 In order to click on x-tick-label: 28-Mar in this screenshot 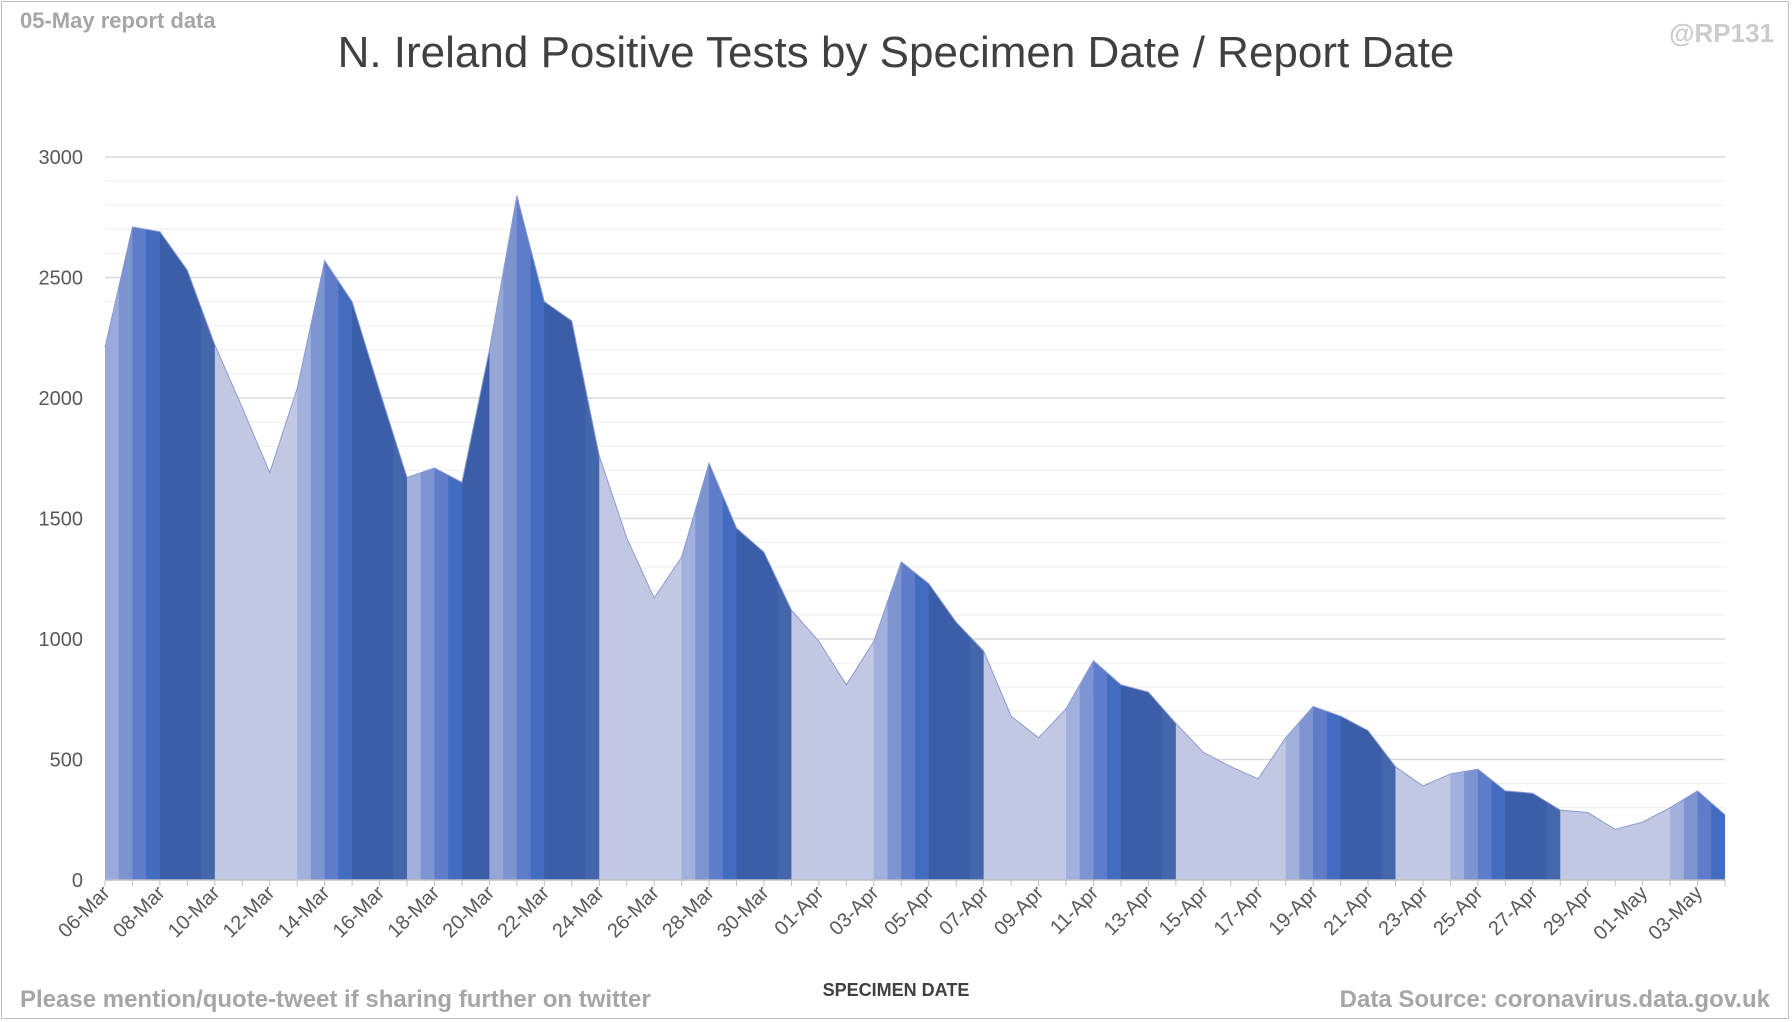, I will do `click(688, 912)`.